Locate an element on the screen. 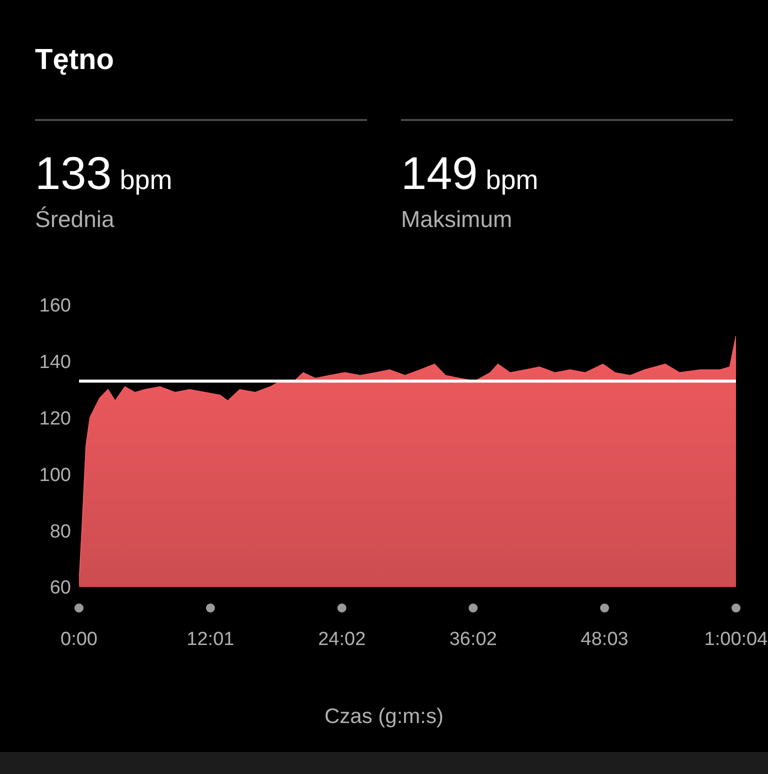  x-tick-label: 36:02 is located at coordinates (473, 639).